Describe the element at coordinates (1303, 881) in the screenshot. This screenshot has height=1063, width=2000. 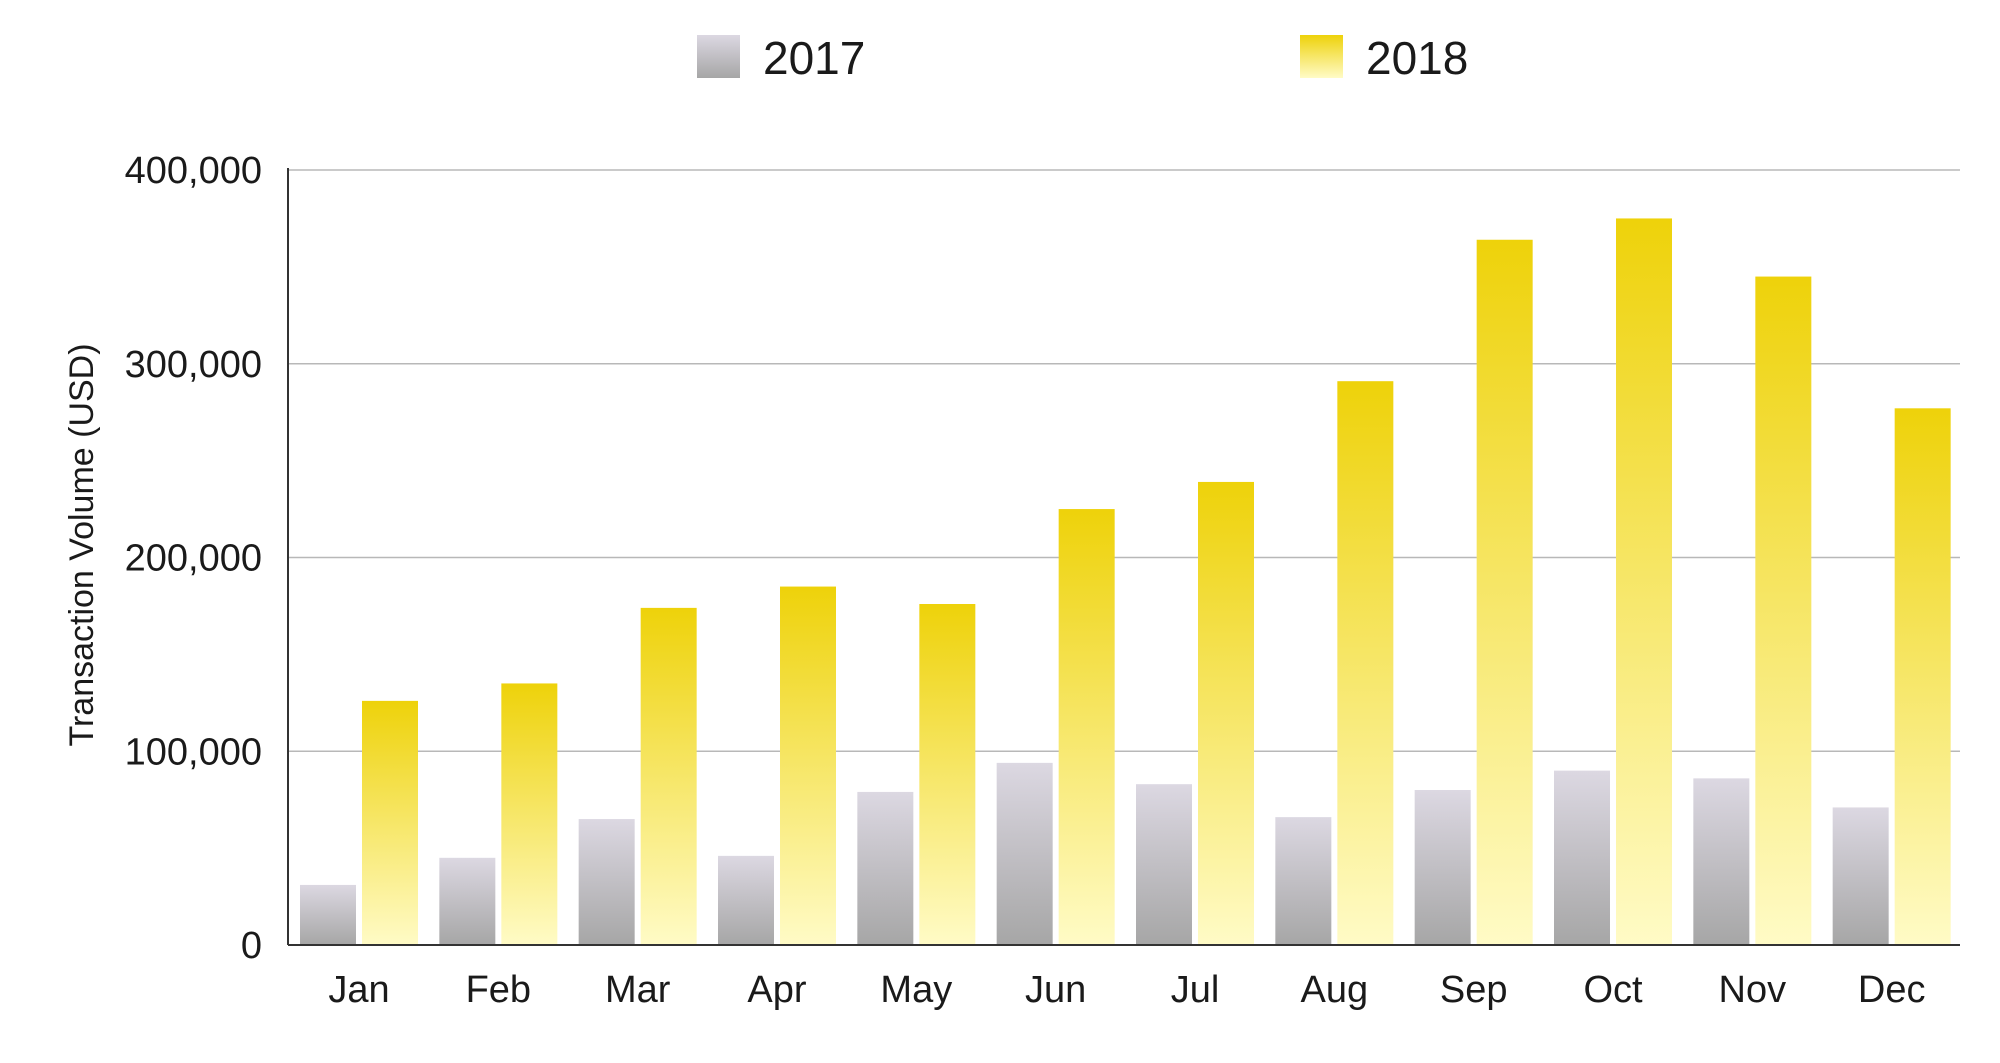
I see `bar-2017-aug` at that location.